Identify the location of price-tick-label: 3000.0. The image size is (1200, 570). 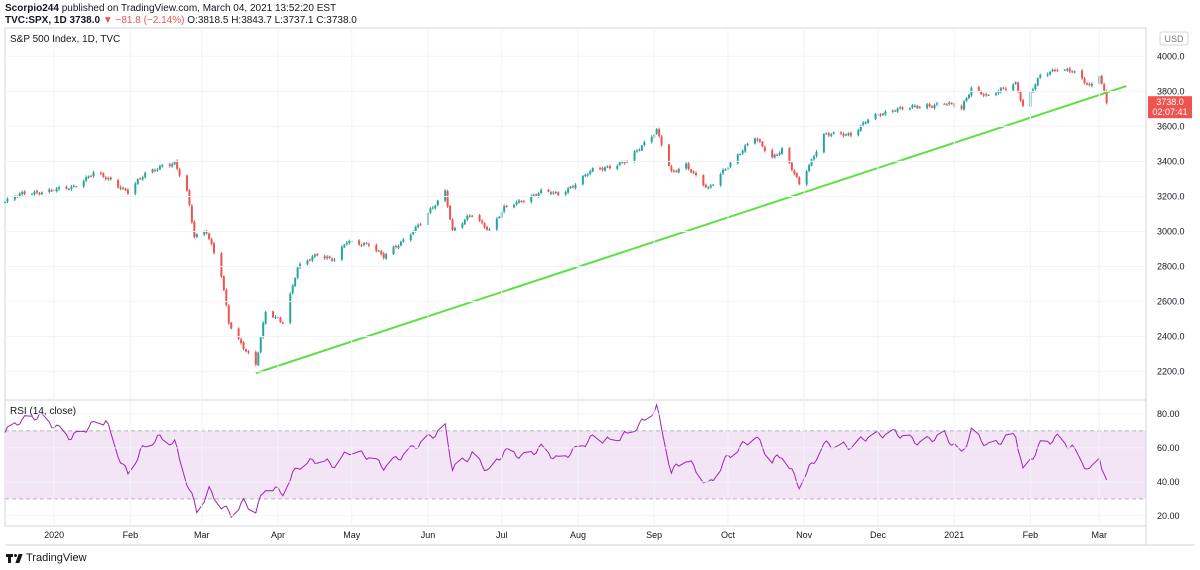
(1171, 232).